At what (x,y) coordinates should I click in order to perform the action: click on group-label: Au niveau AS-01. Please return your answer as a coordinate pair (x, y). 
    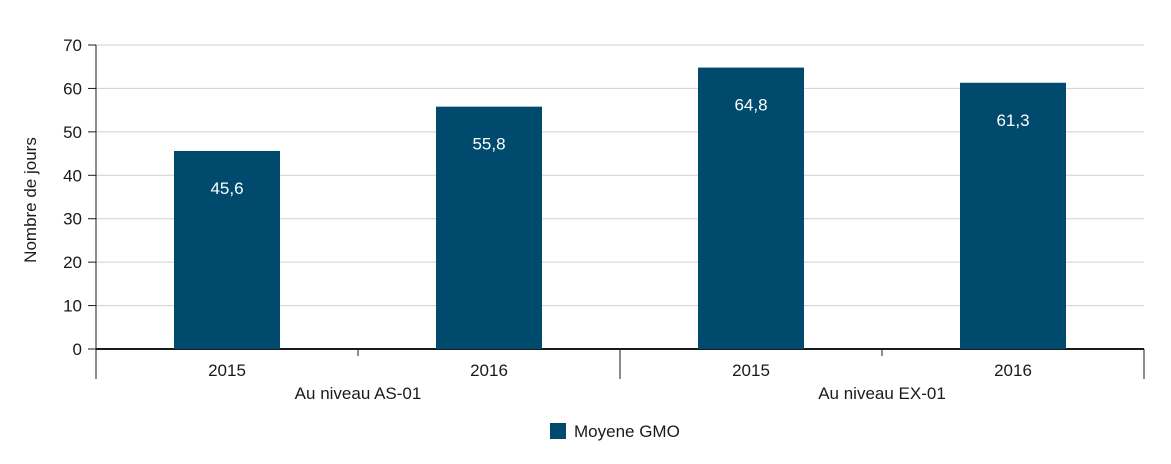
    Looking at the image, I should click on (358, 393).